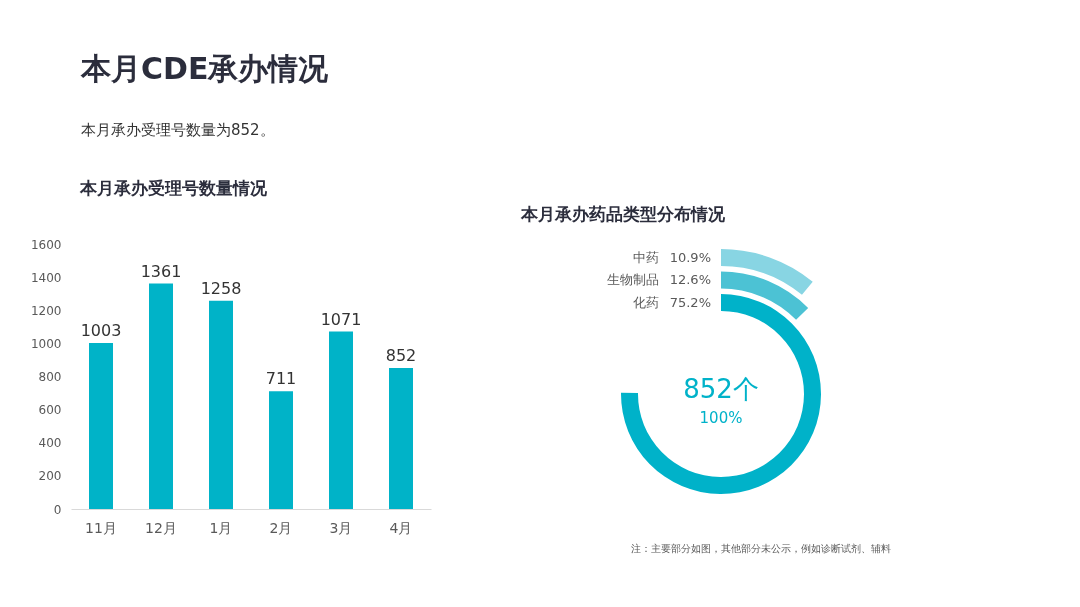 This screenshot has width=1080, height=607. Describe the element at coordinates (401, 355) in the screenshot. I see `data-label: 852` at that location.